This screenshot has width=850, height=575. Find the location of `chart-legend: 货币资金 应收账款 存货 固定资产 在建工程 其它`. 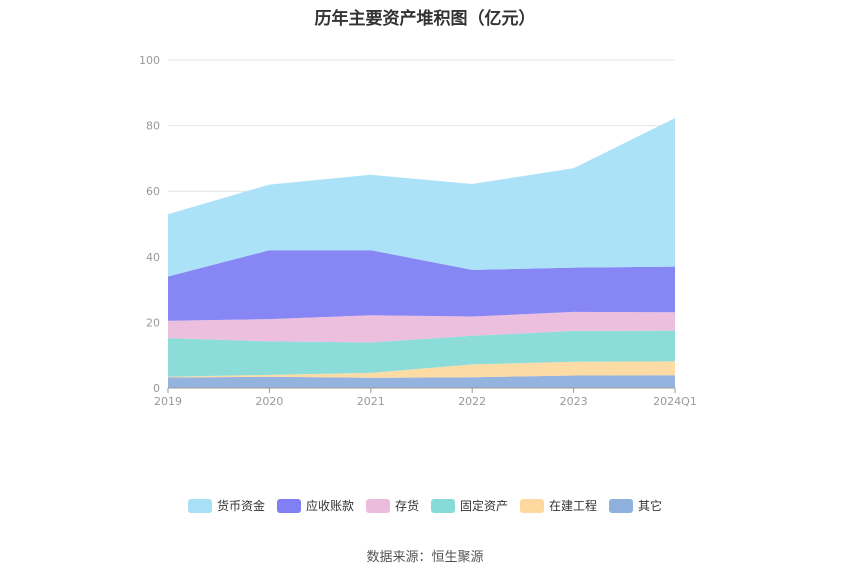

chart-legend: 货币资金 应收账款 存货 固定资产 在建工程 其它 is located at coordinates (425, 505).